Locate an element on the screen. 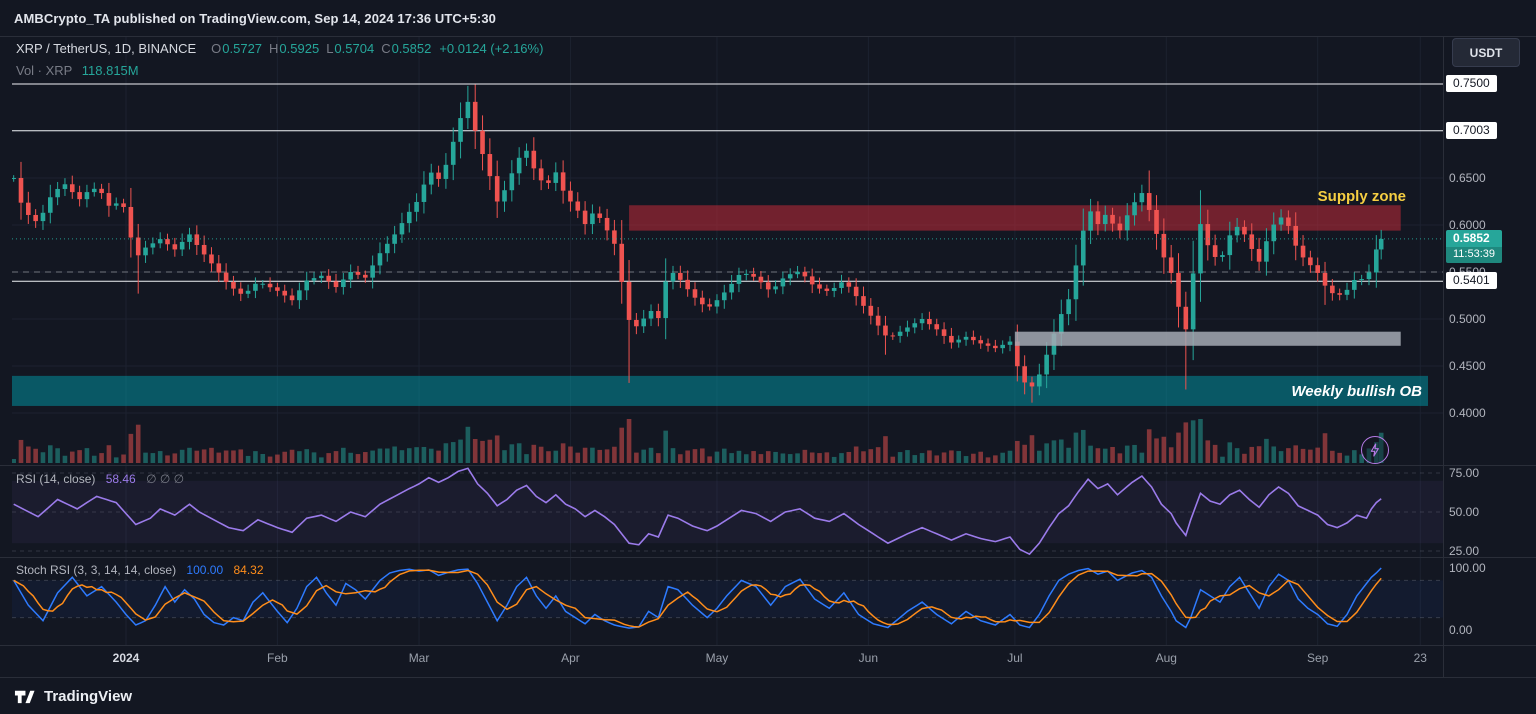 This screenshot has height=714, width=1536. ohlc-value: 0.5704 is located at coordinates (354, 48).